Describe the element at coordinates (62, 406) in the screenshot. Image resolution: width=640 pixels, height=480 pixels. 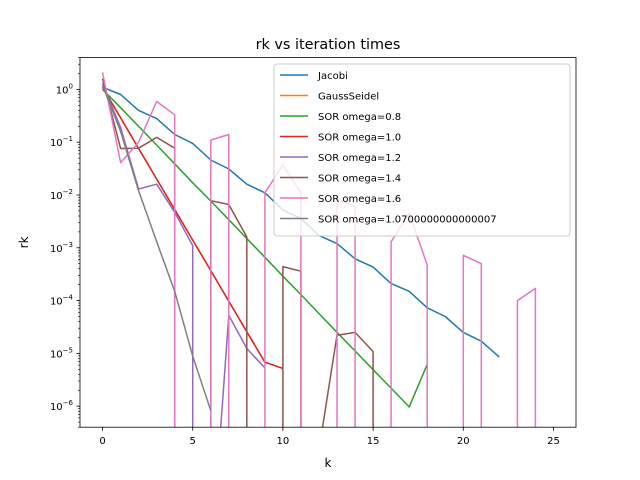
I see `y-tick-label: 10⁻⁶` at that location.